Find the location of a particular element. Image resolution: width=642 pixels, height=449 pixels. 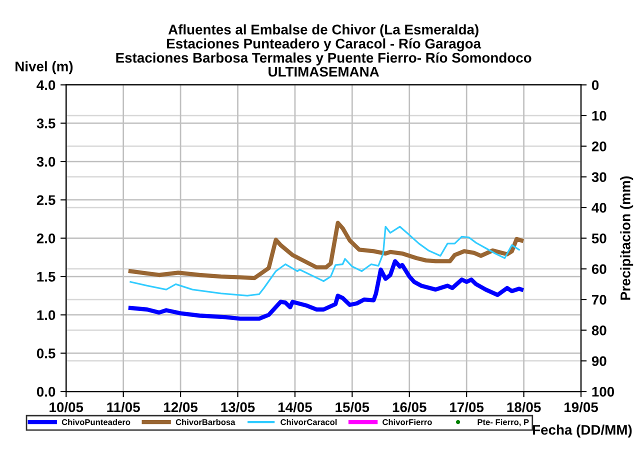

legend-label: ChivorBarbosa is located at coordinates (206, 422).